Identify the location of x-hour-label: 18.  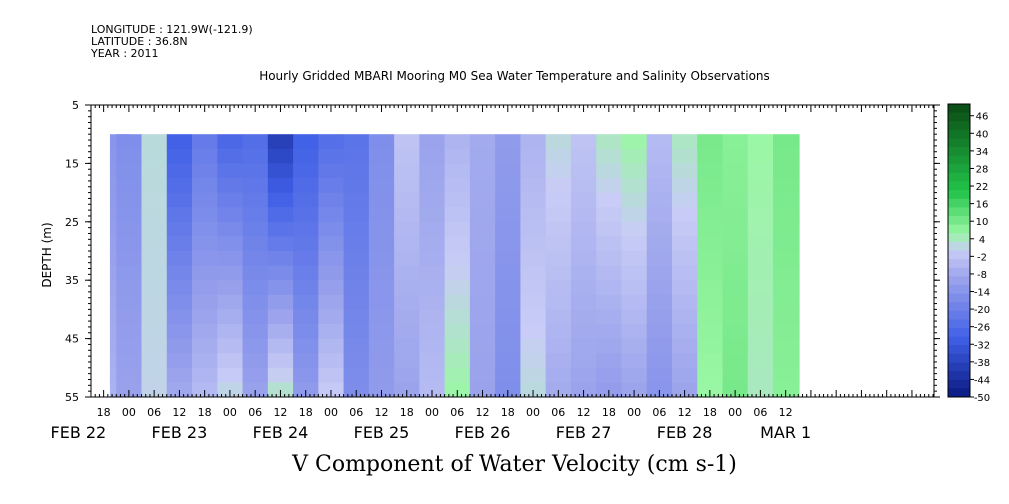
(104, 412).